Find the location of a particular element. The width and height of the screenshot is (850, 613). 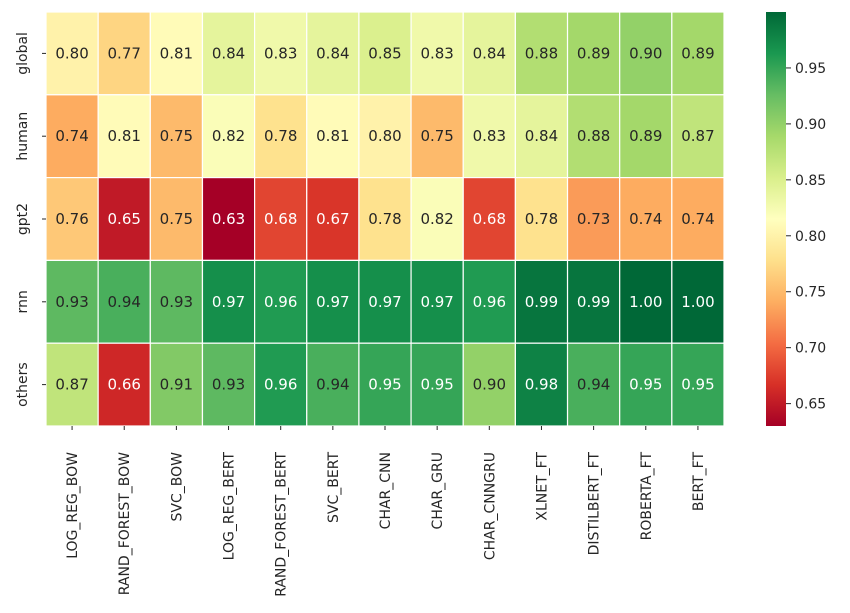

cell-value-label: 0.85 is located at coordinates (384, 53).